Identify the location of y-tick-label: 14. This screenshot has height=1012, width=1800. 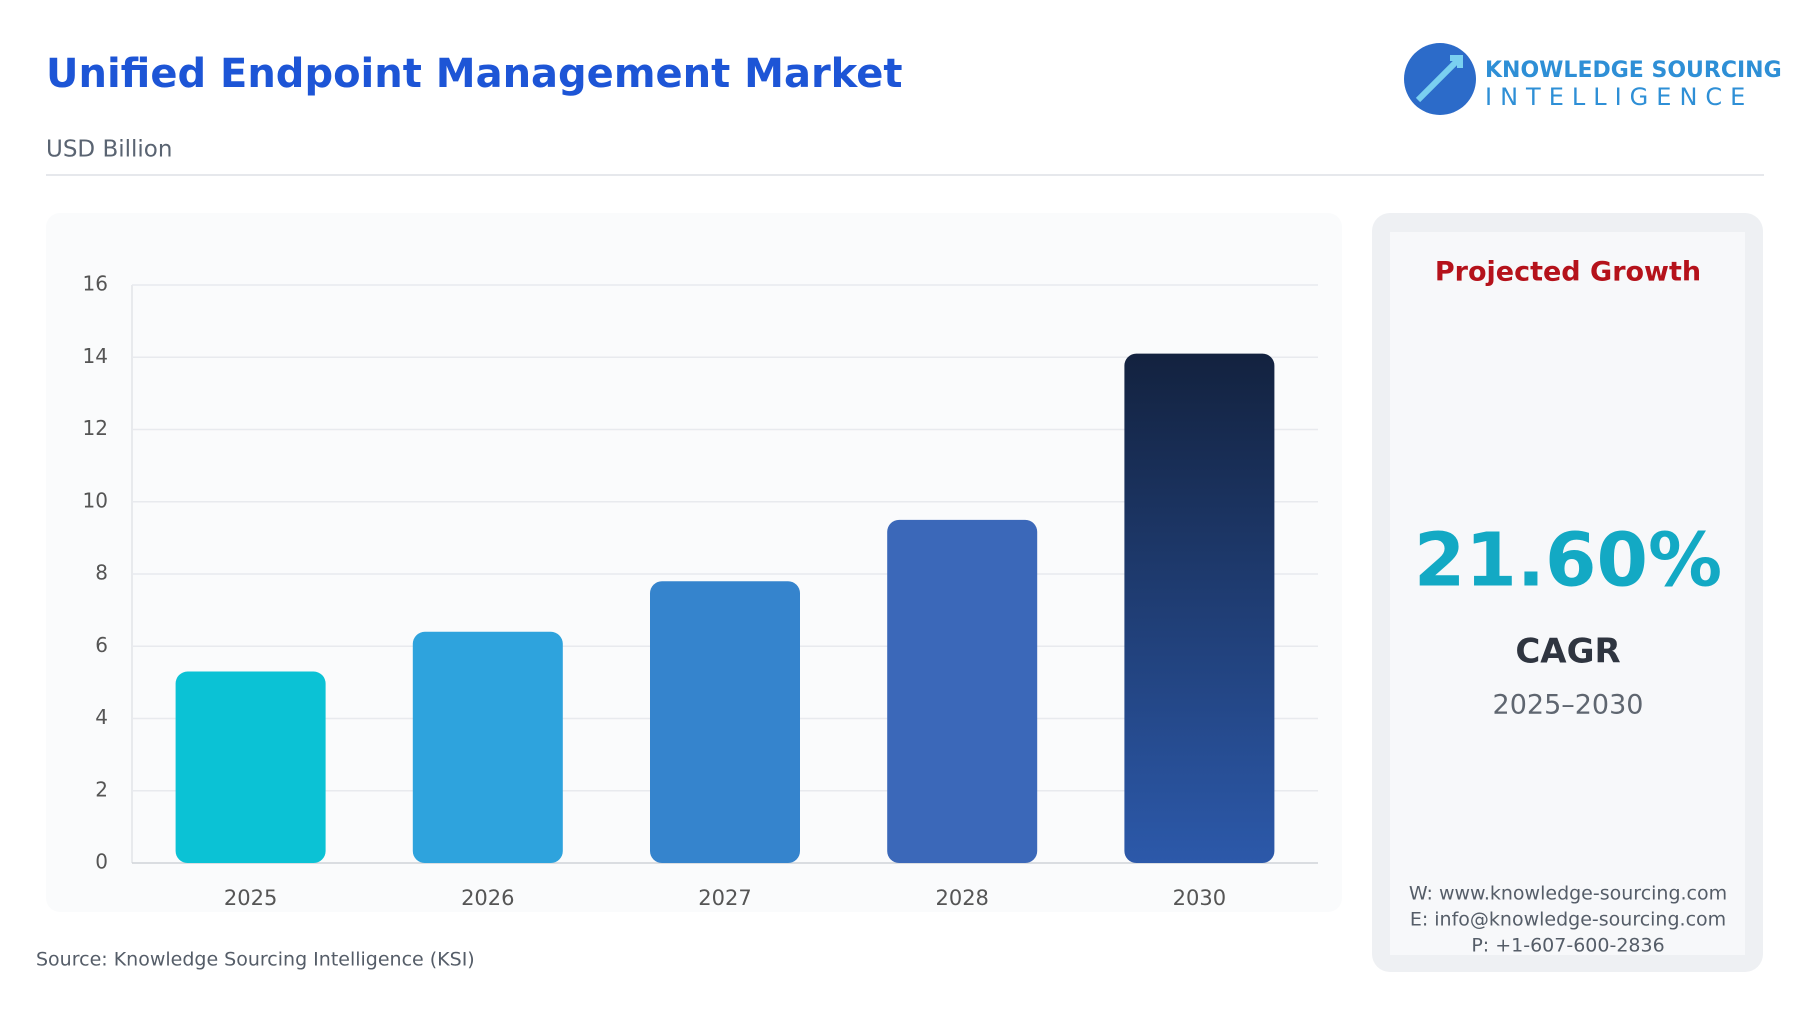
(95, 356).